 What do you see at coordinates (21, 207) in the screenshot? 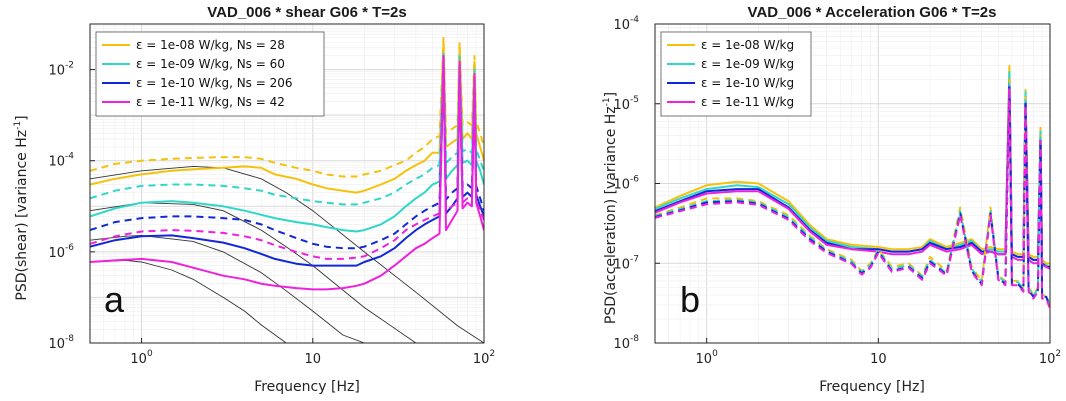
I see `panel-a-y-axis-label: PSD(shear) [variance Hz-1]` at bounding box center [21, 207].